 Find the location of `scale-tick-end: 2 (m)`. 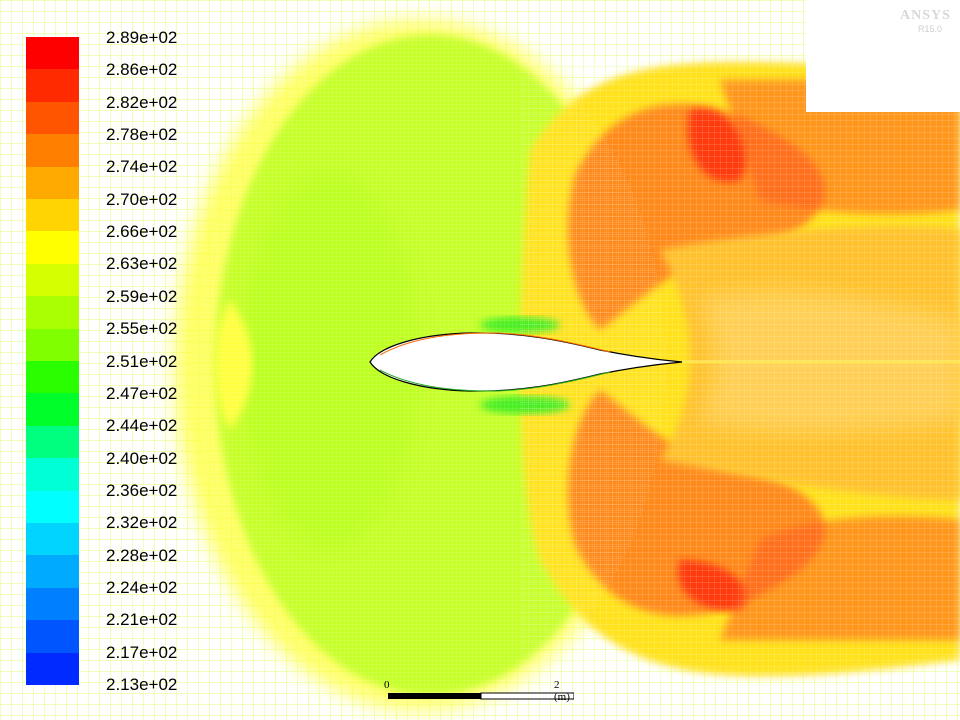

scale-tick-end: 2 (m) is located at coordinates (562, 691).